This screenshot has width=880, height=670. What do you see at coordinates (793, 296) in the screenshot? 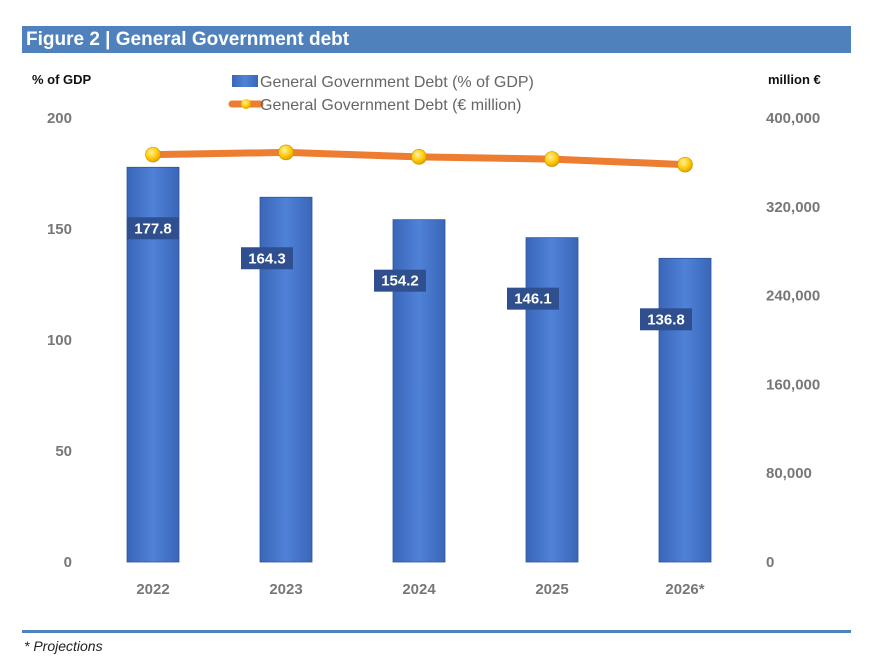
I see `right-axis-tick: 240,000` at bounding box center [793, 296].